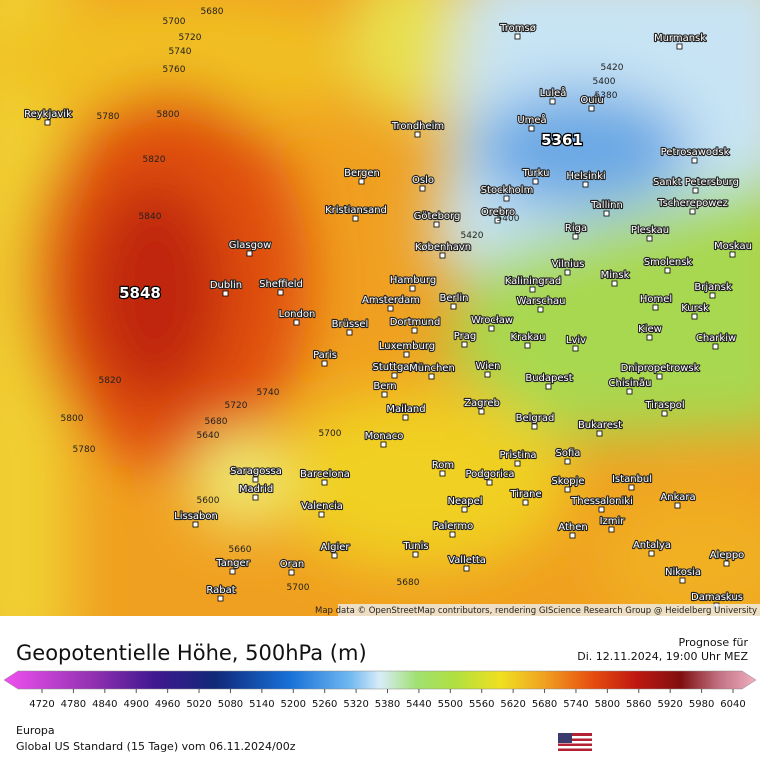 The width and height of the screenshot is (760, 760). I want to click on city-label: Palermo, so click(453, 526).